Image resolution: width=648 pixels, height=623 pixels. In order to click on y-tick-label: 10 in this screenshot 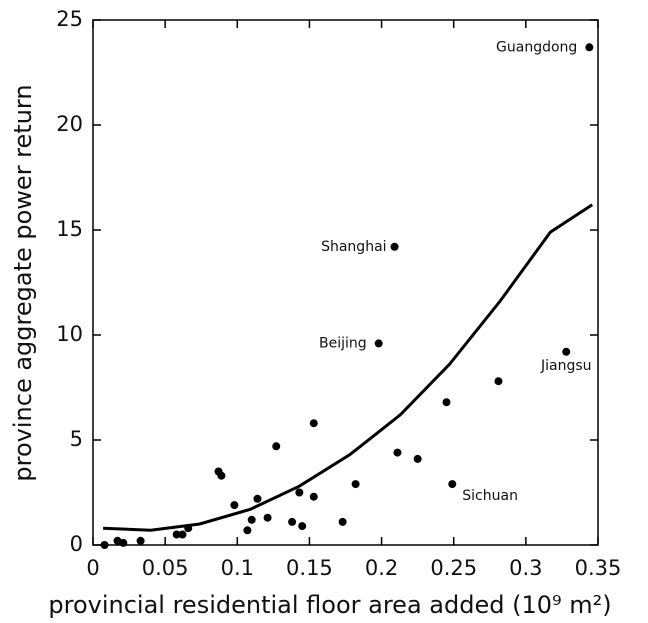, I will do `click(69, 334)`.